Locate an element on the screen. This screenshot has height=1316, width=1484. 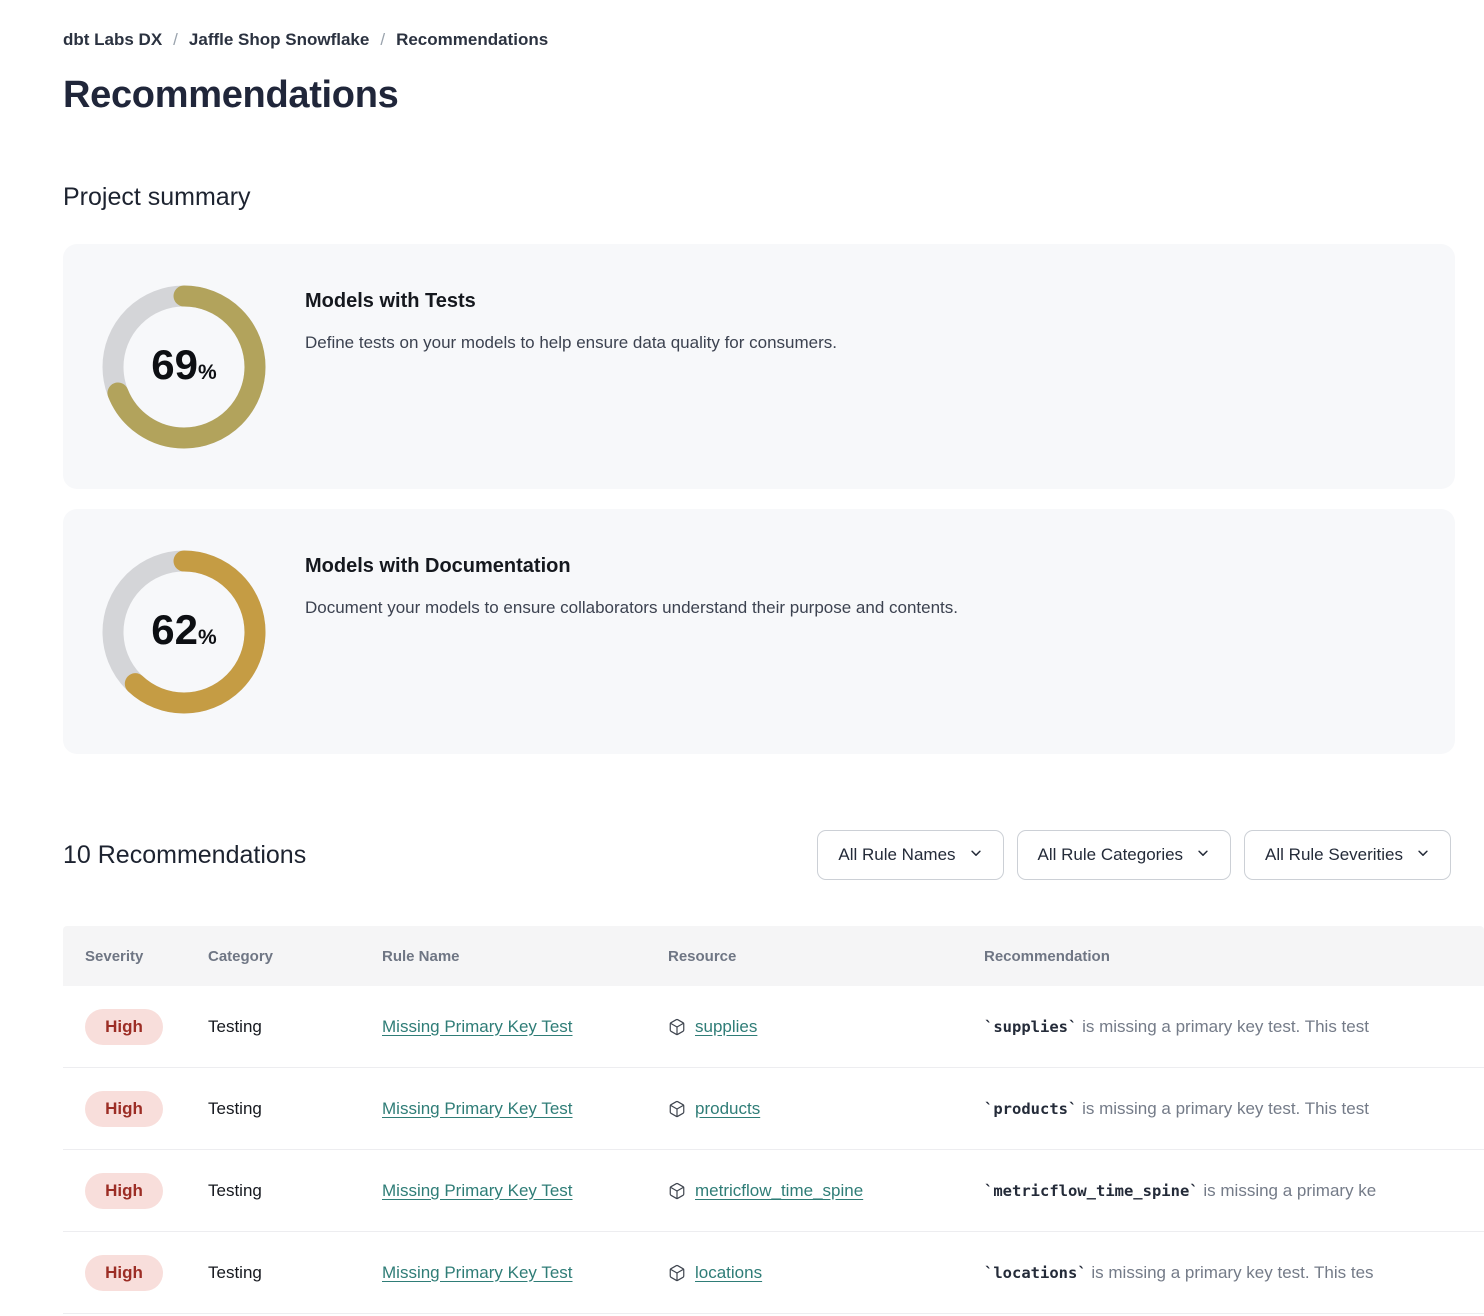
column-header-recommendation: Recommendation is located at coordinates (1047, 956).